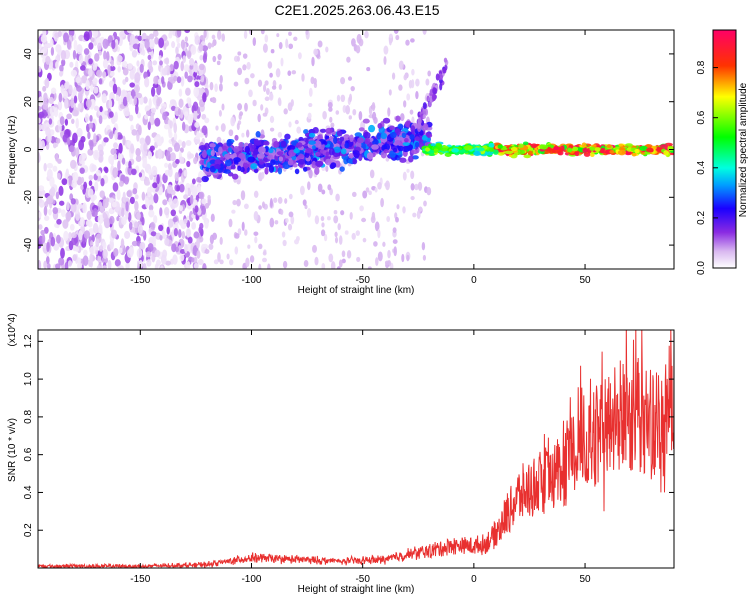  What do you see at coordinates (140, 280) in the screenshot?
I see `spectrogram-x-tick-label: -150` at bounding box center [140, 280].